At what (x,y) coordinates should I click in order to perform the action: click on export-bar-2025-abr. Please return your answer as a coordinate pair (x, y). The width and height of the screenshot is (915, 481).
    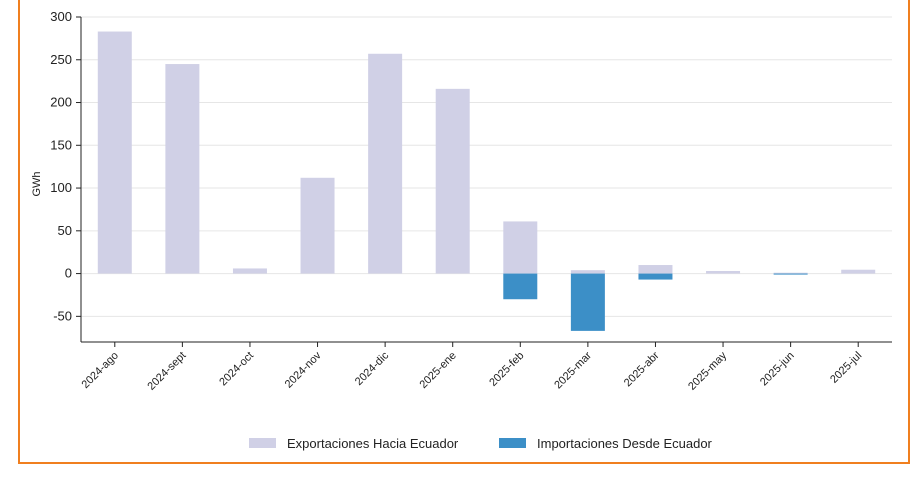
    Looking at the image, I should click on (655, 269).